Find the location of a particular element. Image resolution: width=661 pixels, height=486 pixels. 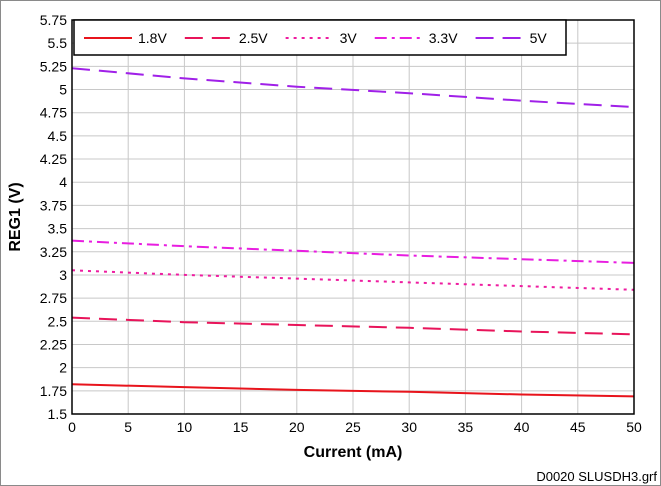

y-tick-label: 3.5 is located at coordinates (58, 229).